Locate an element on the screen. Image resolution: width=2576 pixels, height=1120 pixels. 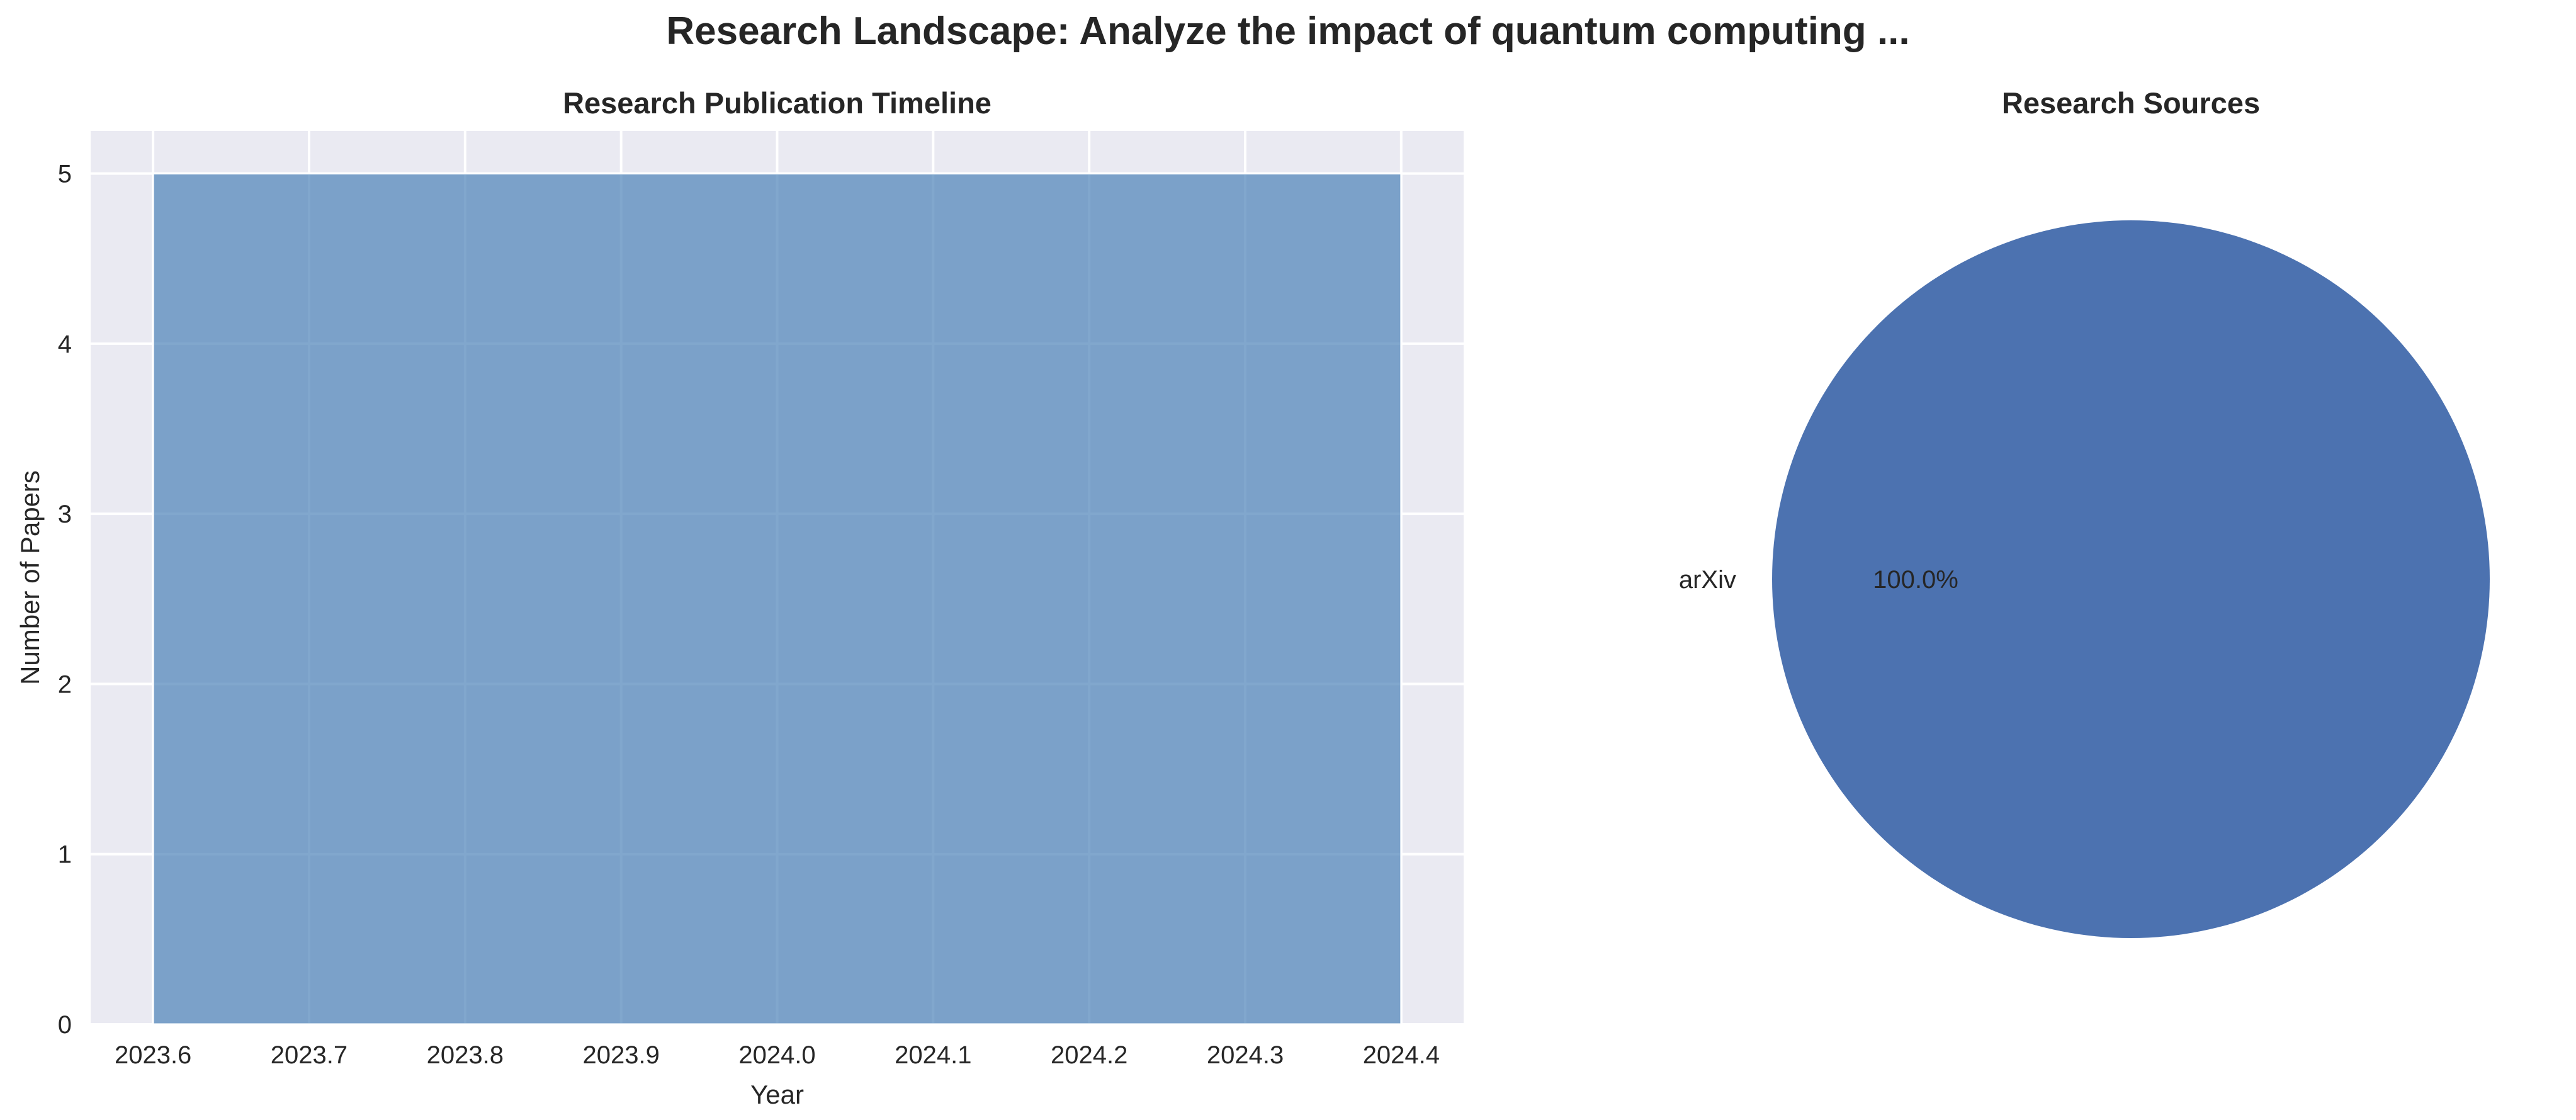
x-tick-label: 2024.0 is located at coordinates (776, 1055).